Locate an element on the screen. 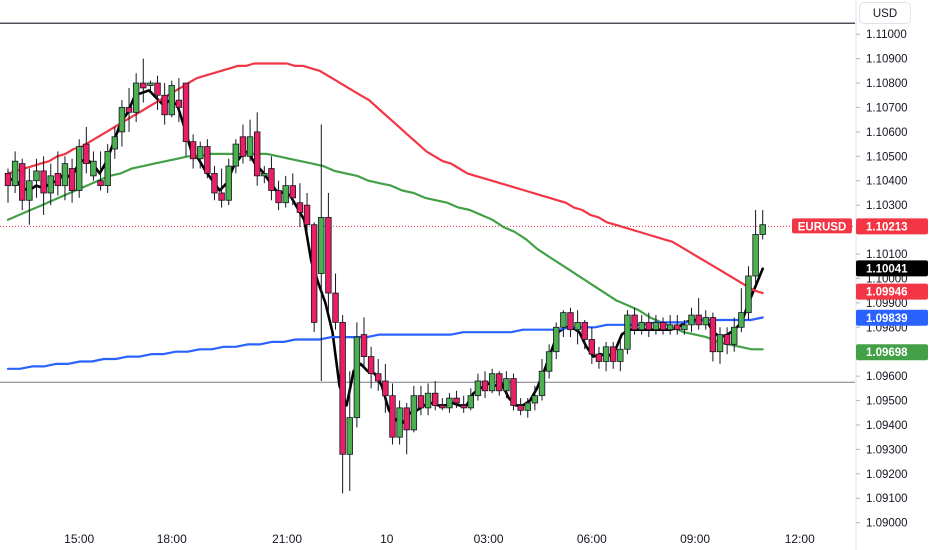 This screenshot has width=932, height=550. y-tick-label: 1.09500 is located at coordinates (887, 402).